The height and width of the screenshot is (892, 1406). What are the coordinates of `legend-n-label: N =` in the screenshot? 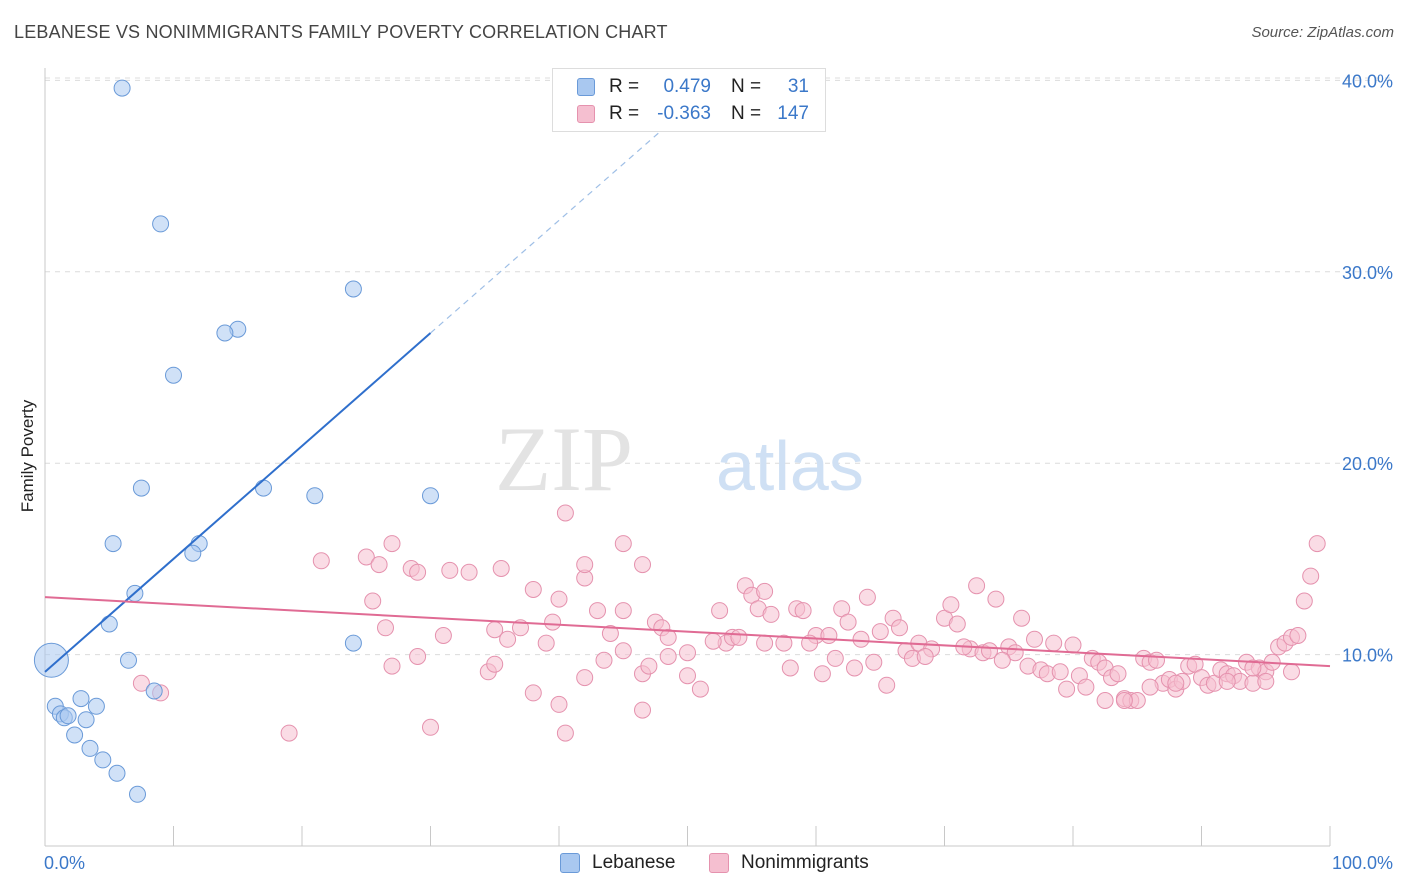 It's located at (746, 86).